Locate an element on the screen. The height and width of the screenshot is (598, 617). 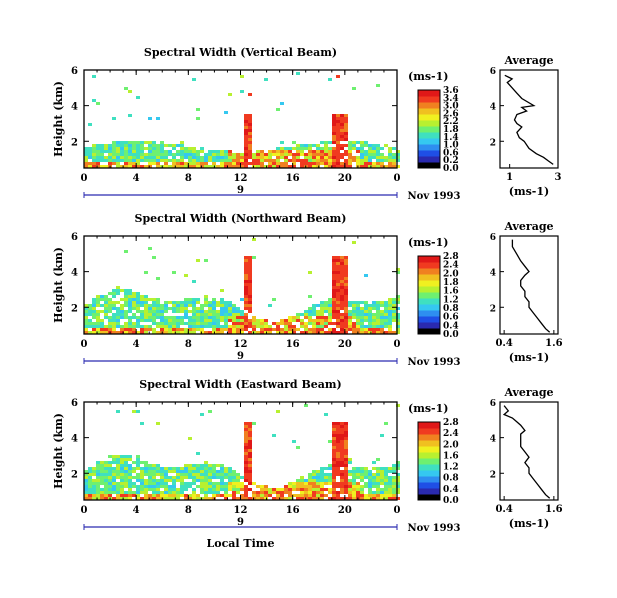
colorbar-label: 2.4 is located at coordinates (451, 434).